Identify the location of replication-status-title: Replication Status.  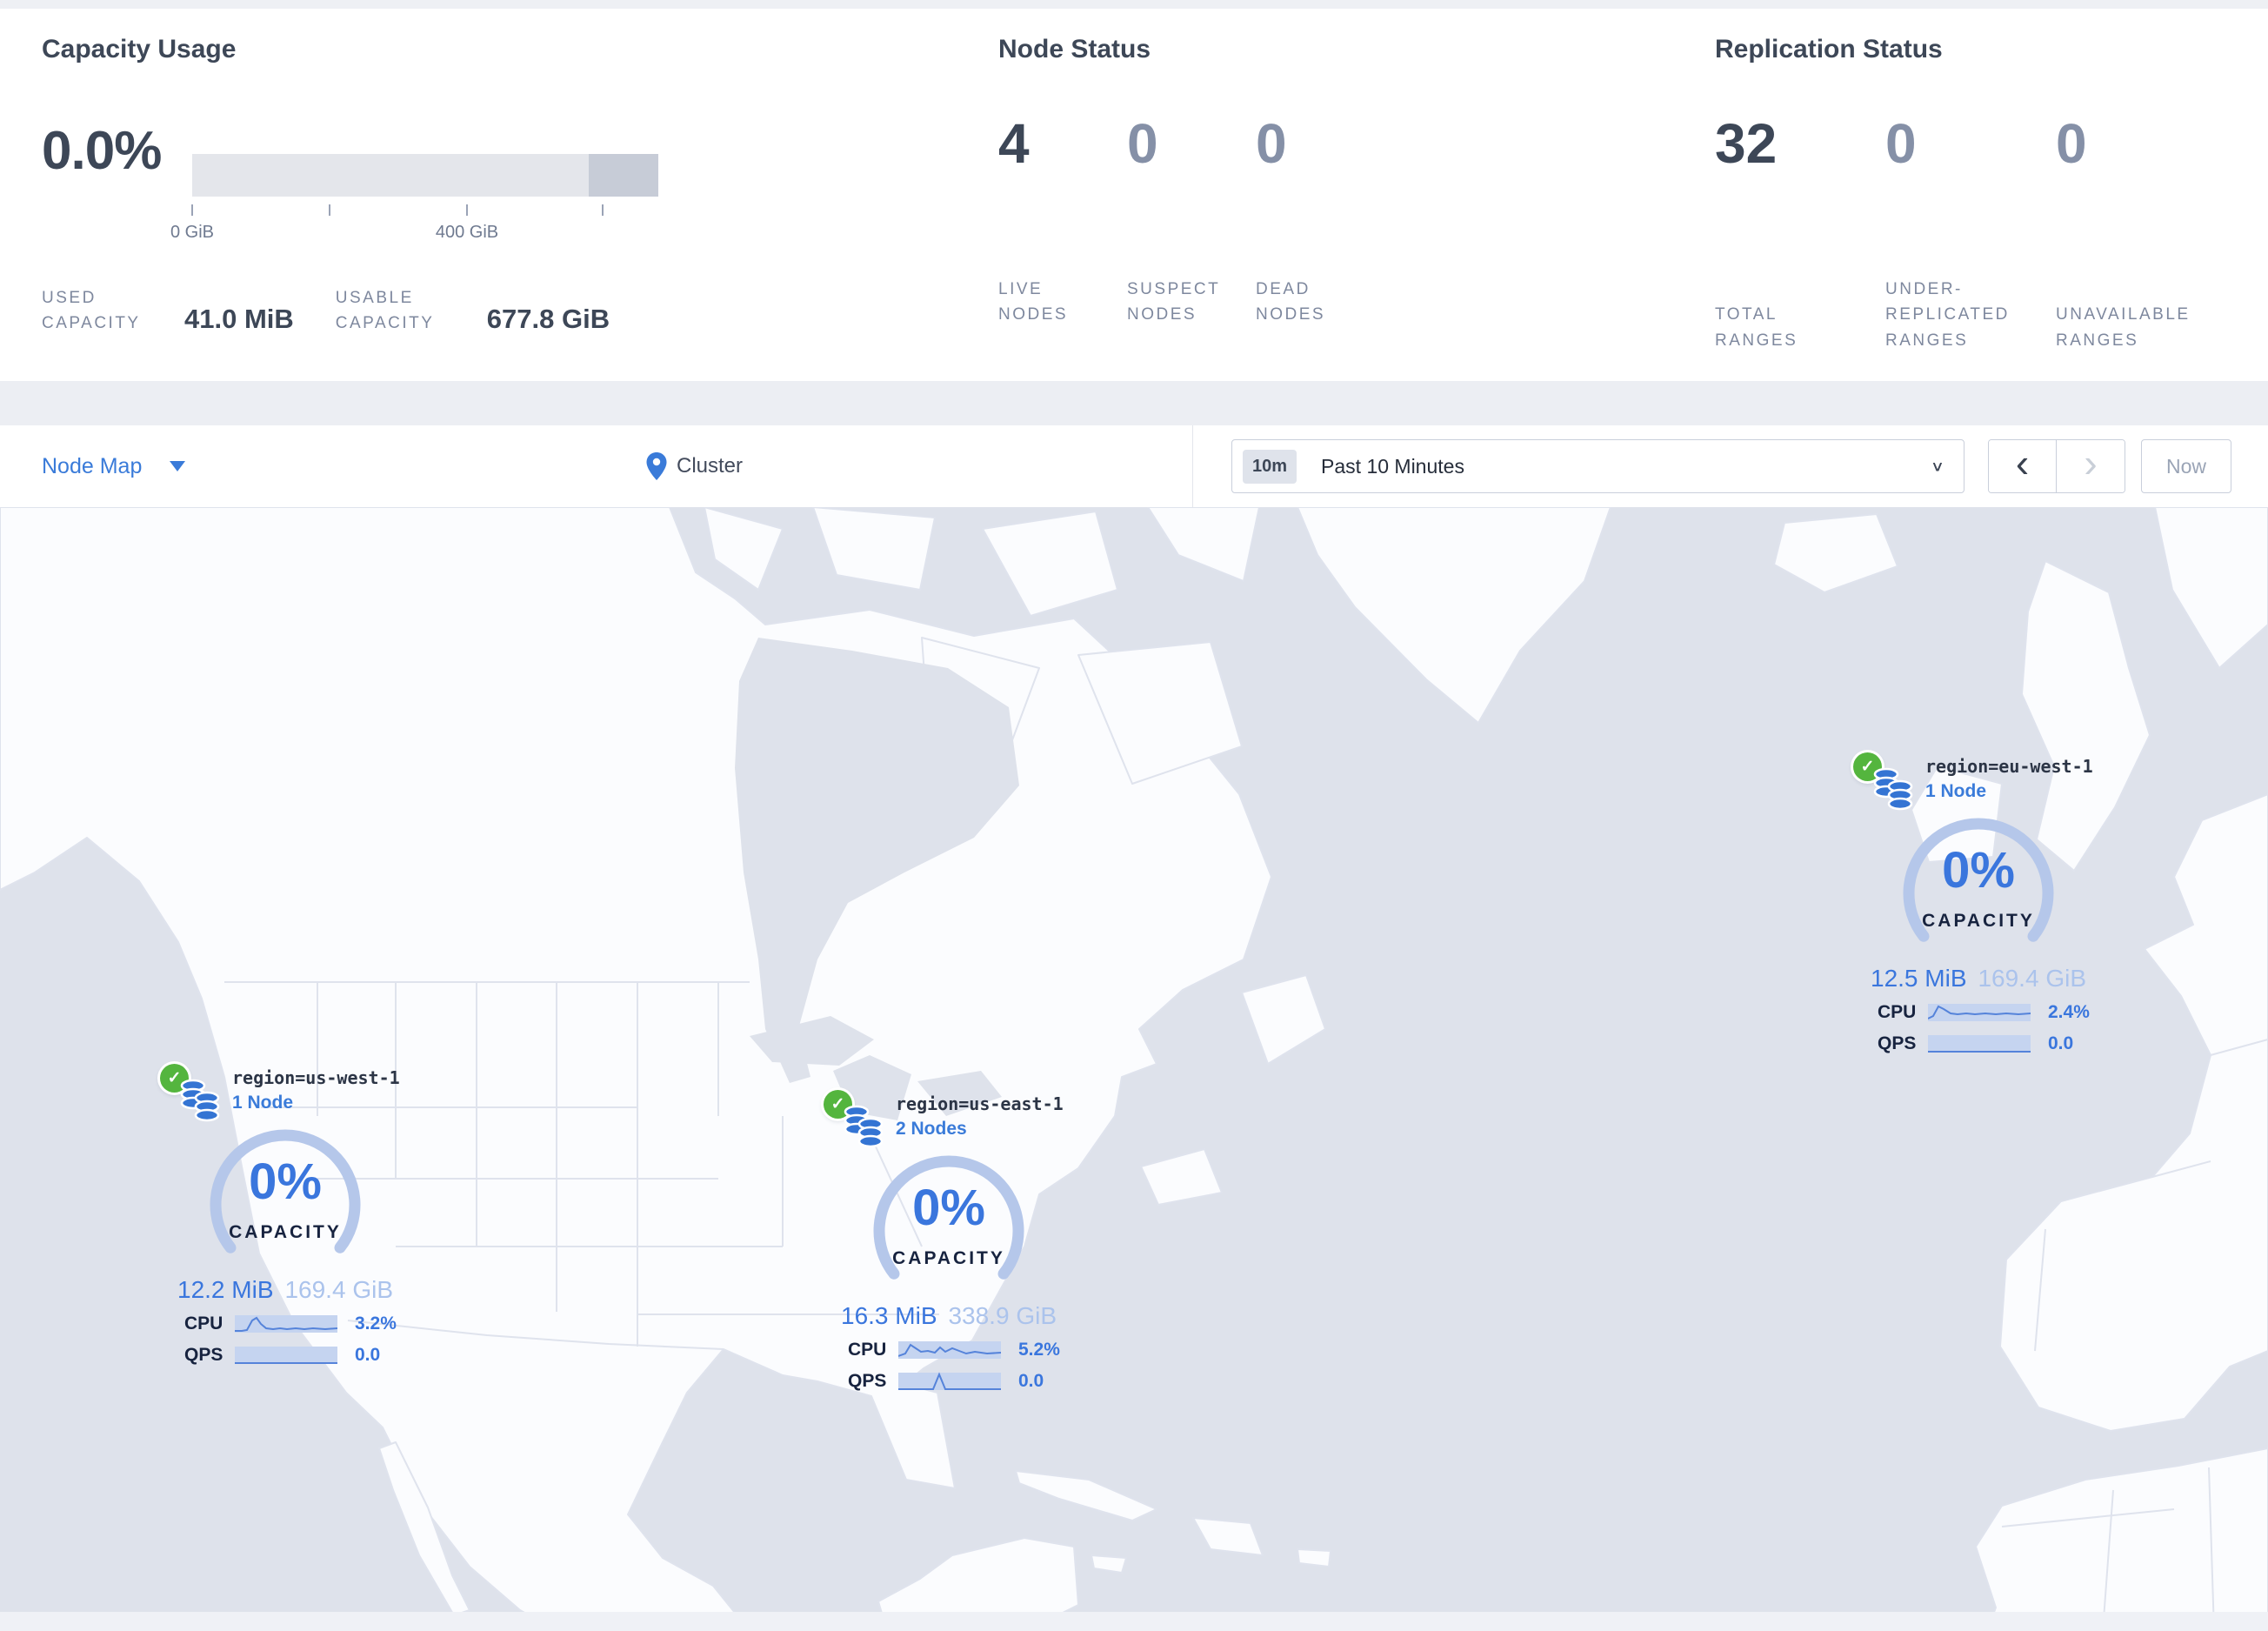
(1829, 49).